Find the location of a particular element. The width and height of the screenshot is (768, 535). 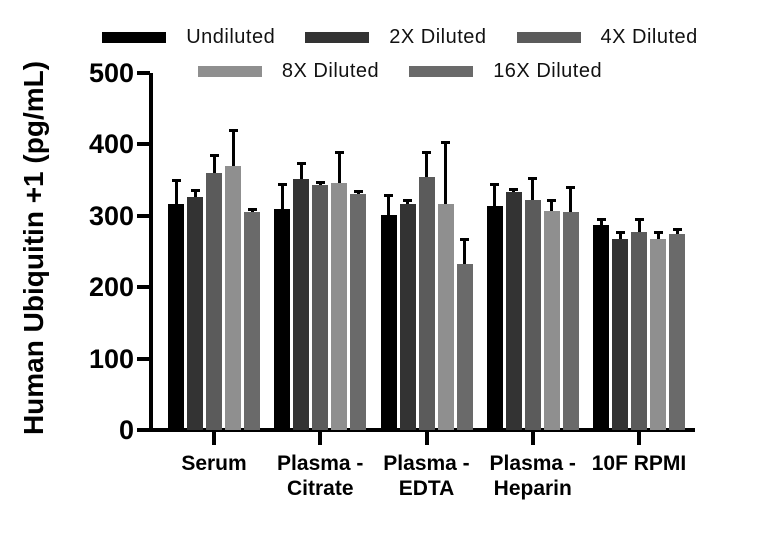

y-axis-line is located at coordinates (151, 252).